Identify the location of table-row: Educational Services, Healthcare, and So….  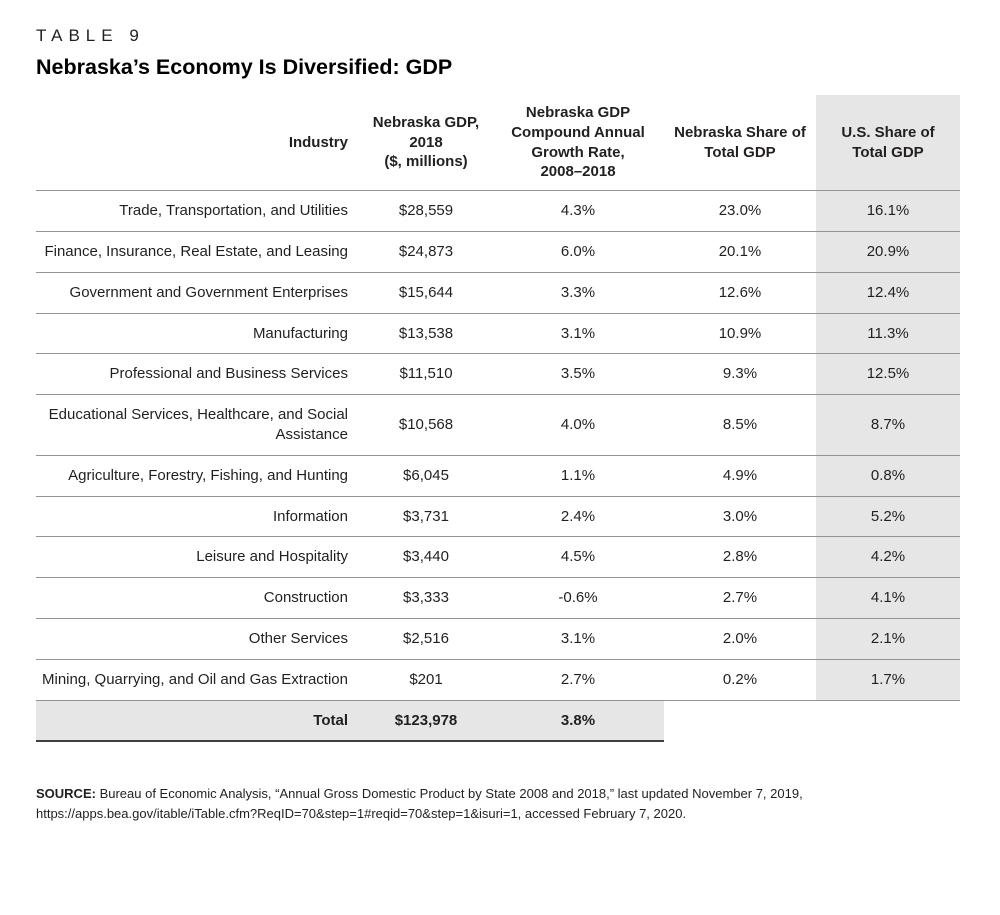
(498, 425).